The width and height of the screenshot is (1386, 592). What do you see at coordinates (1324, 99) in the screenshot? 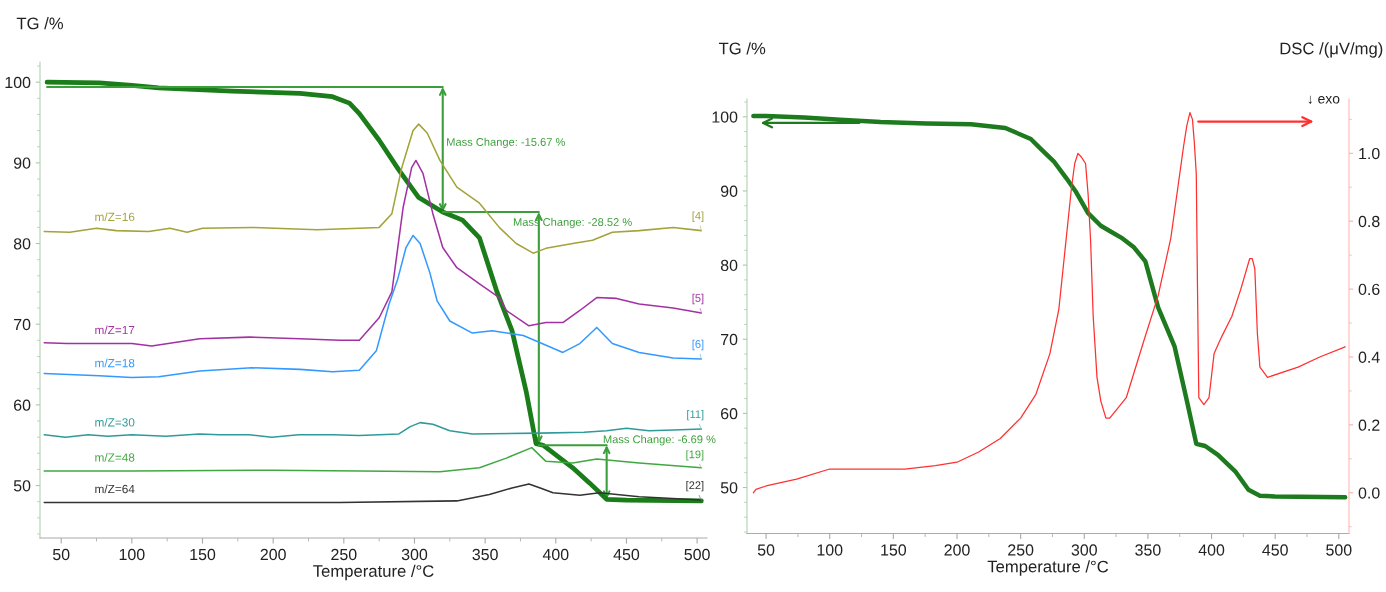
I see `annotation: ↓ exo` at bounding box center [1324, 99].